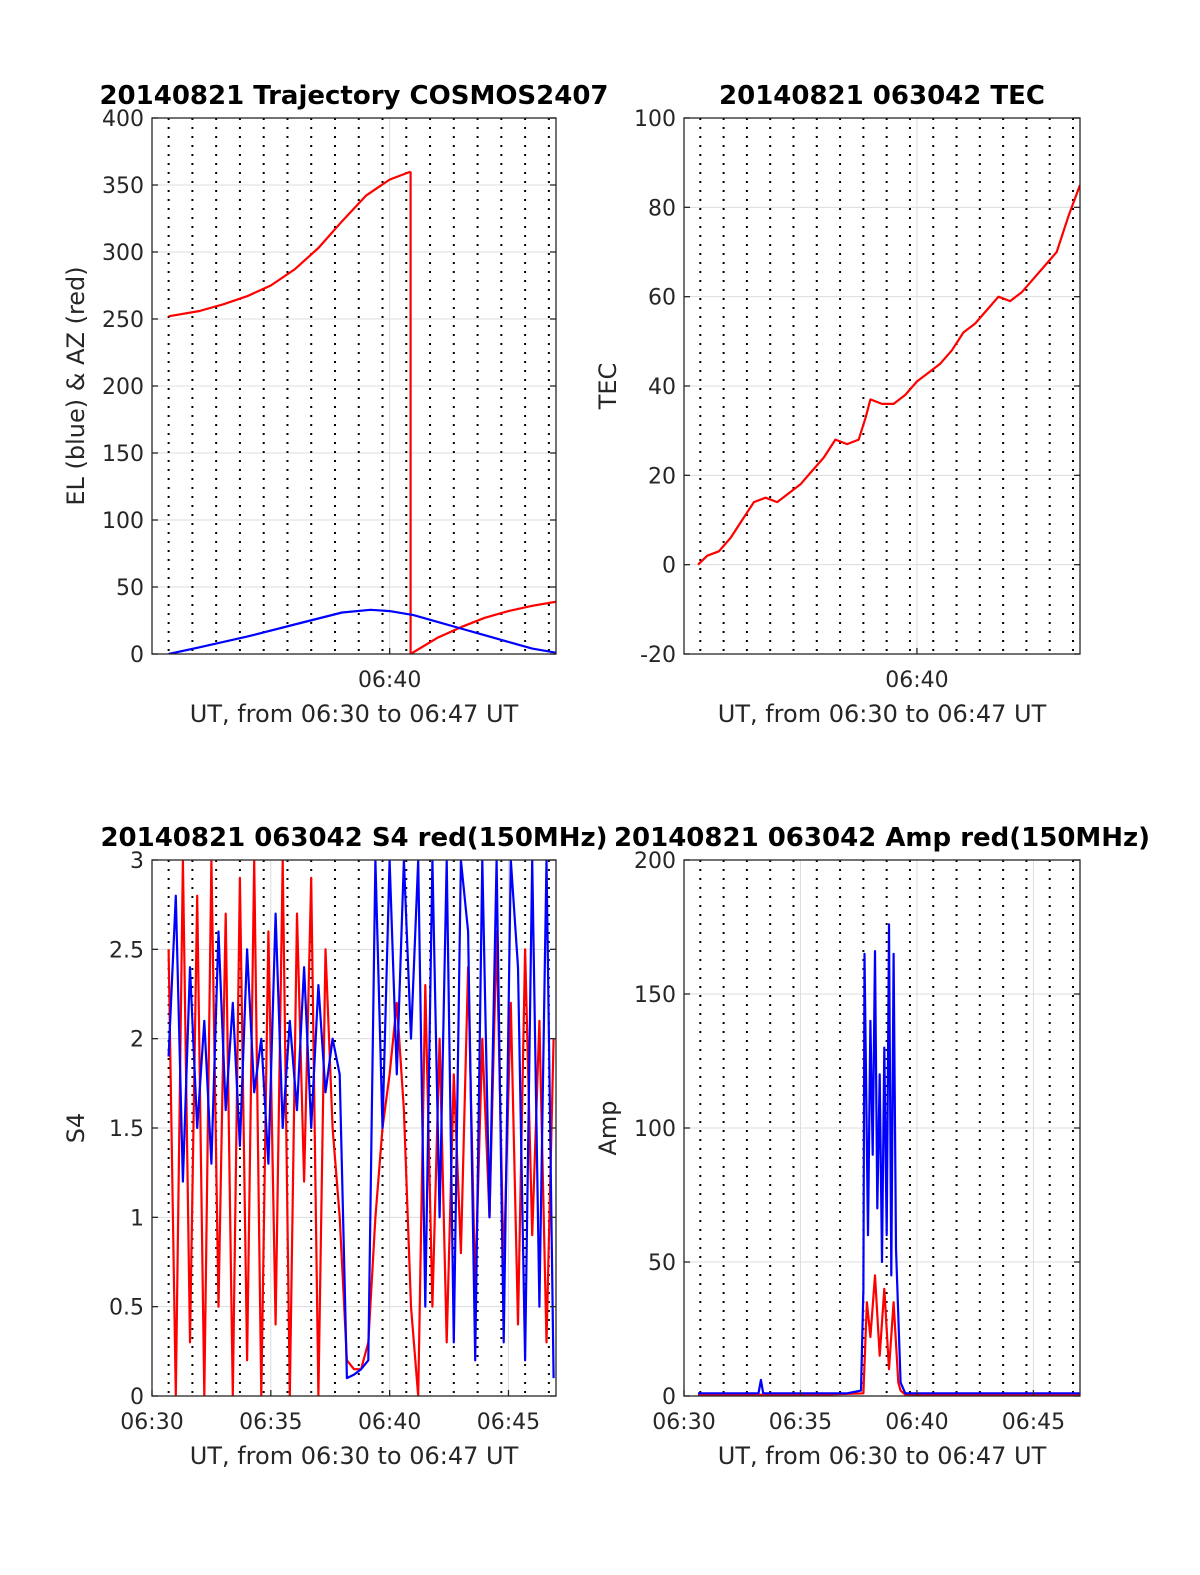 This screenshot has height=1575, width=1200. What do you see at coordinates (123, 320) in the screenshot?
I see `y-tick-label: 250` at bounding box center [123, 320].